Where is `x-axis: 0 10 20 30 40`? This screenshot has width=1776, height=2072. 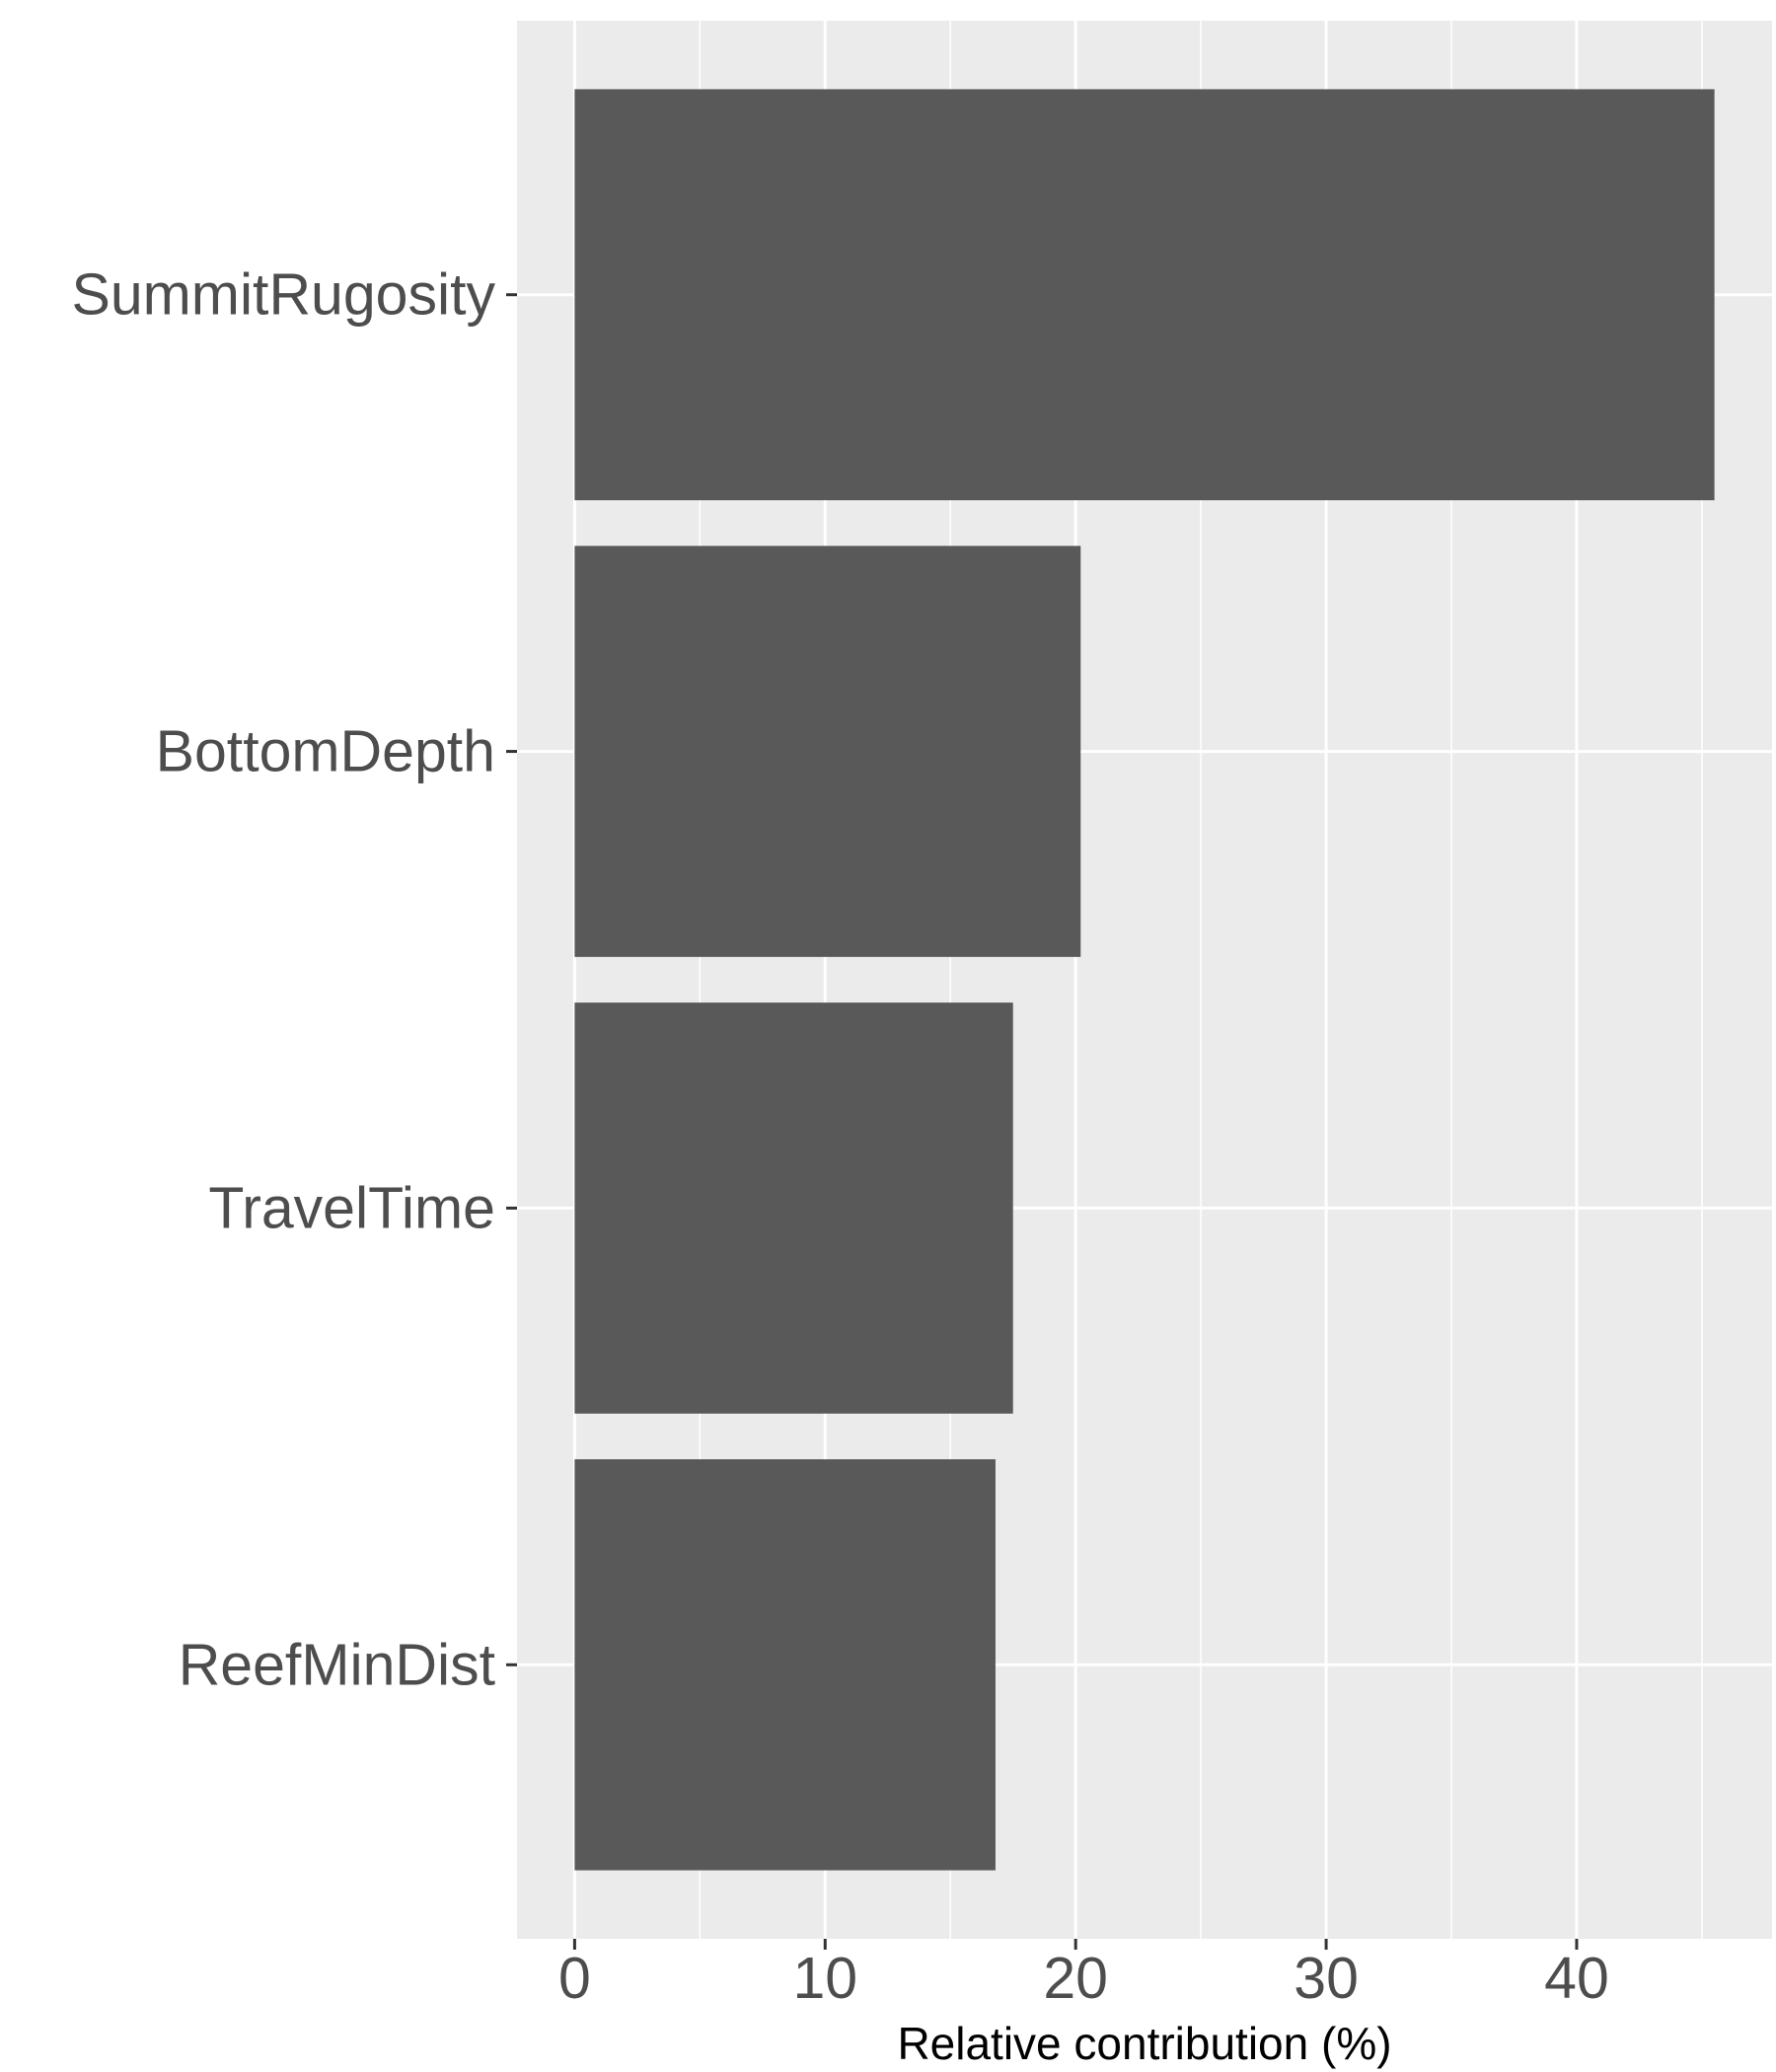 x-axis: 0 10 20 30 40 is located at coordinates (1083, 1975).